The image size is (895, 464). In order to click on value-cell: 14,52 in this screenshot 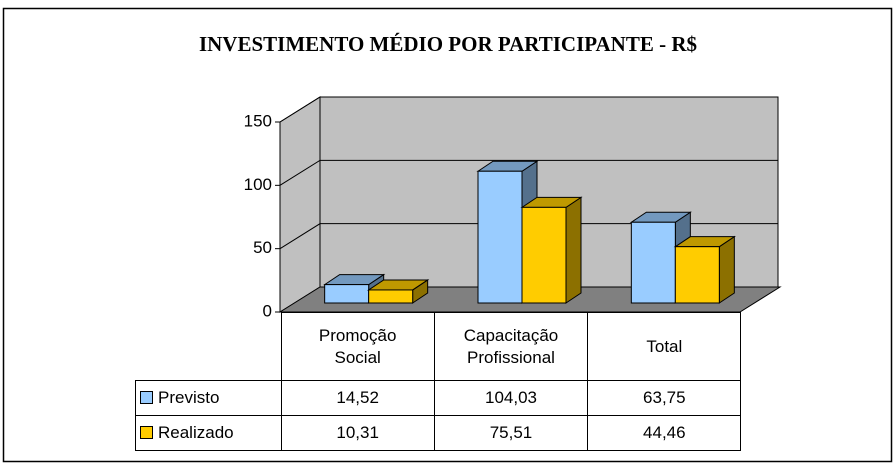, I will do `click(357, 398)`.